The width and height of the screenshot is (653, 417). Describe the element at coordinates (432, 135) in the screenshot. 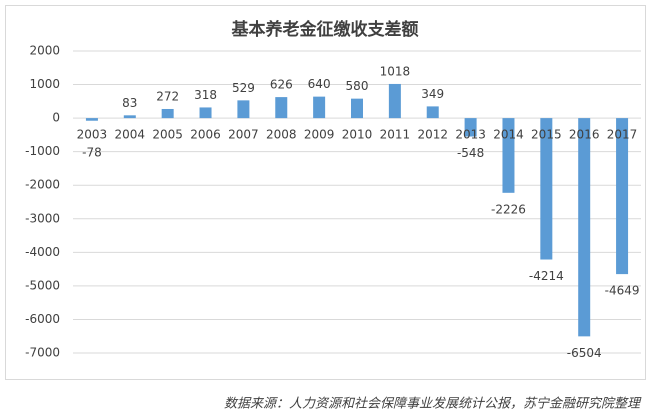

I see `x-tick-label: 2012` at that location.